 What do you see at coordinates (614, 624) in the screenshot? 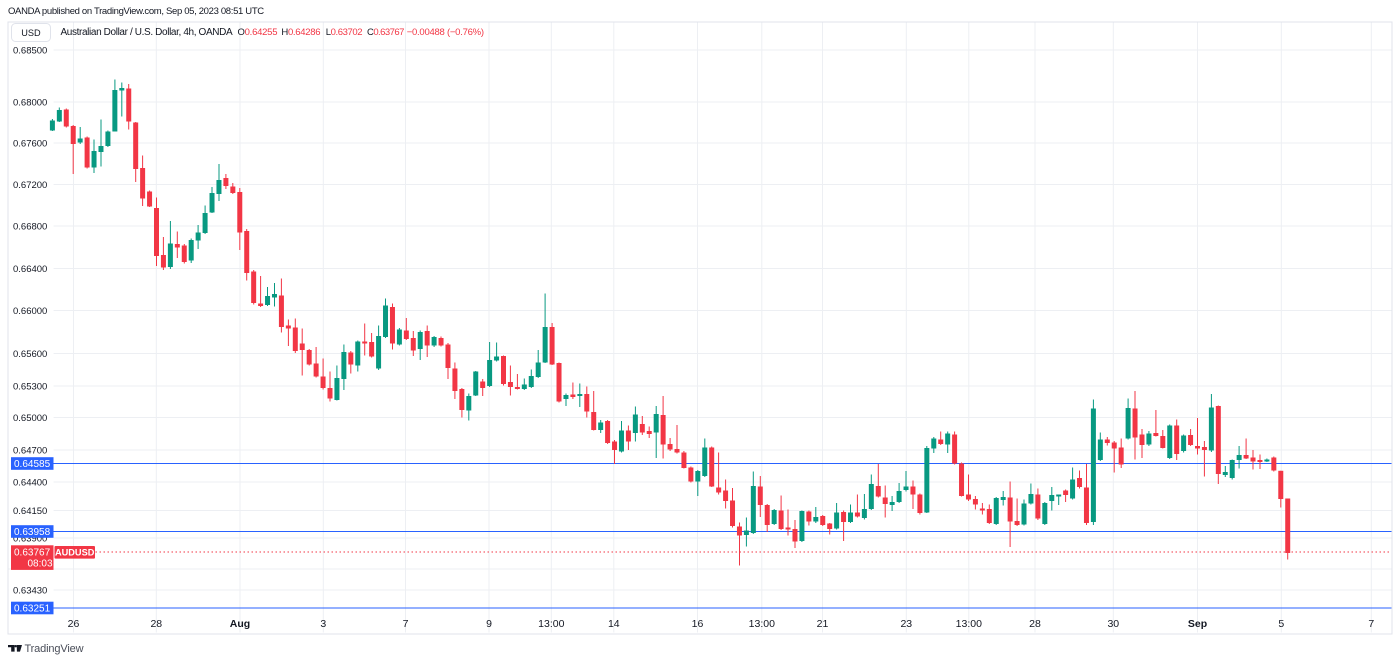
I see `svg-text: 14` at bounding box center [614, 624].